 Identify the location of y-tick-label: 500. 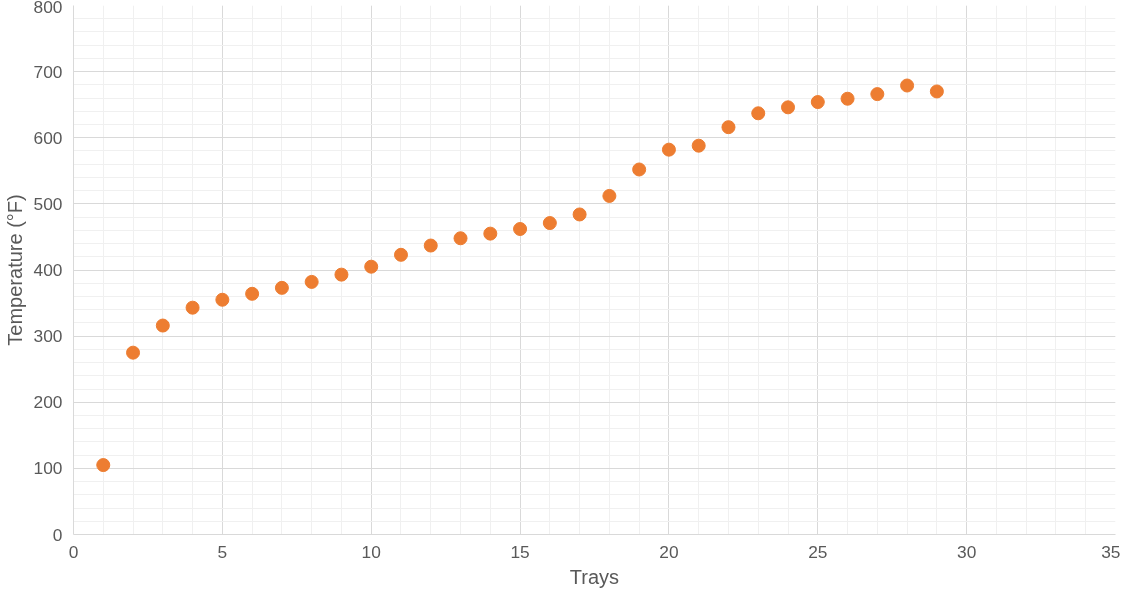
(48, 203).